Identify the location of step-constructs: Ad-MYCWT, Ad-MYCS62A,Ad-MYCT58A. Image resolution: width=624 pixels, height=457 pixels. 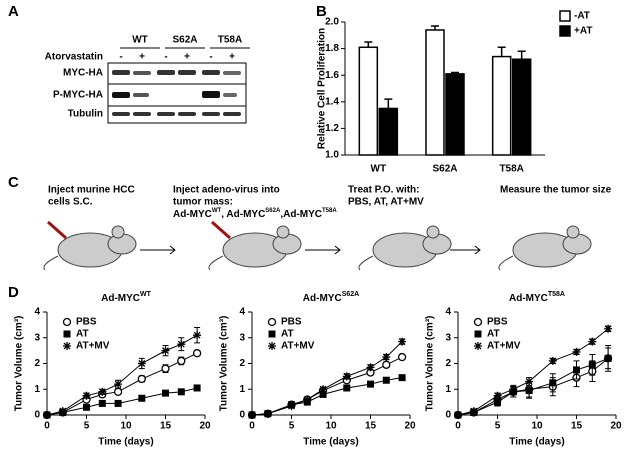
(255, 214).